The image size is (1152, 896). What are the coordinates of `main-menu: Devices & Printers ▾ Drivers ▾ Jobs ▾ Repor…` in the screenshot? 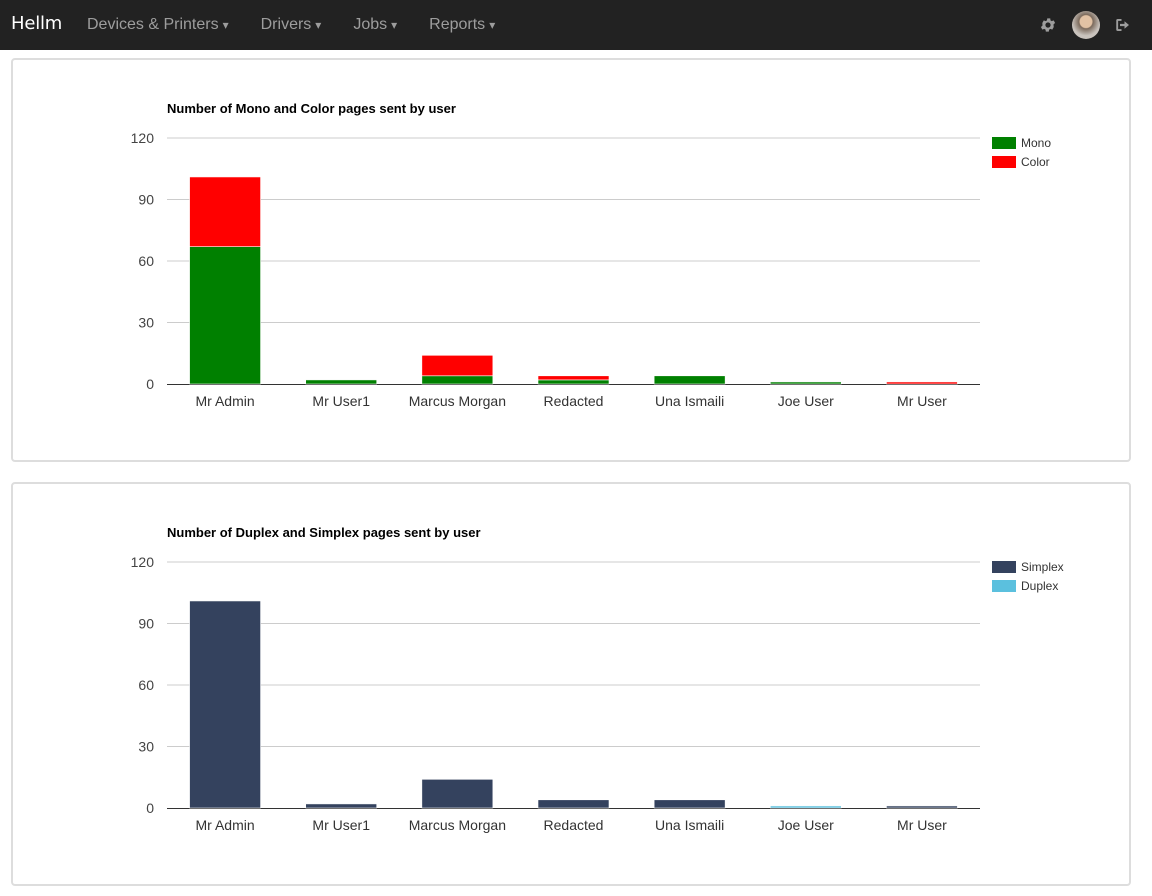 It's located at (291, 25).